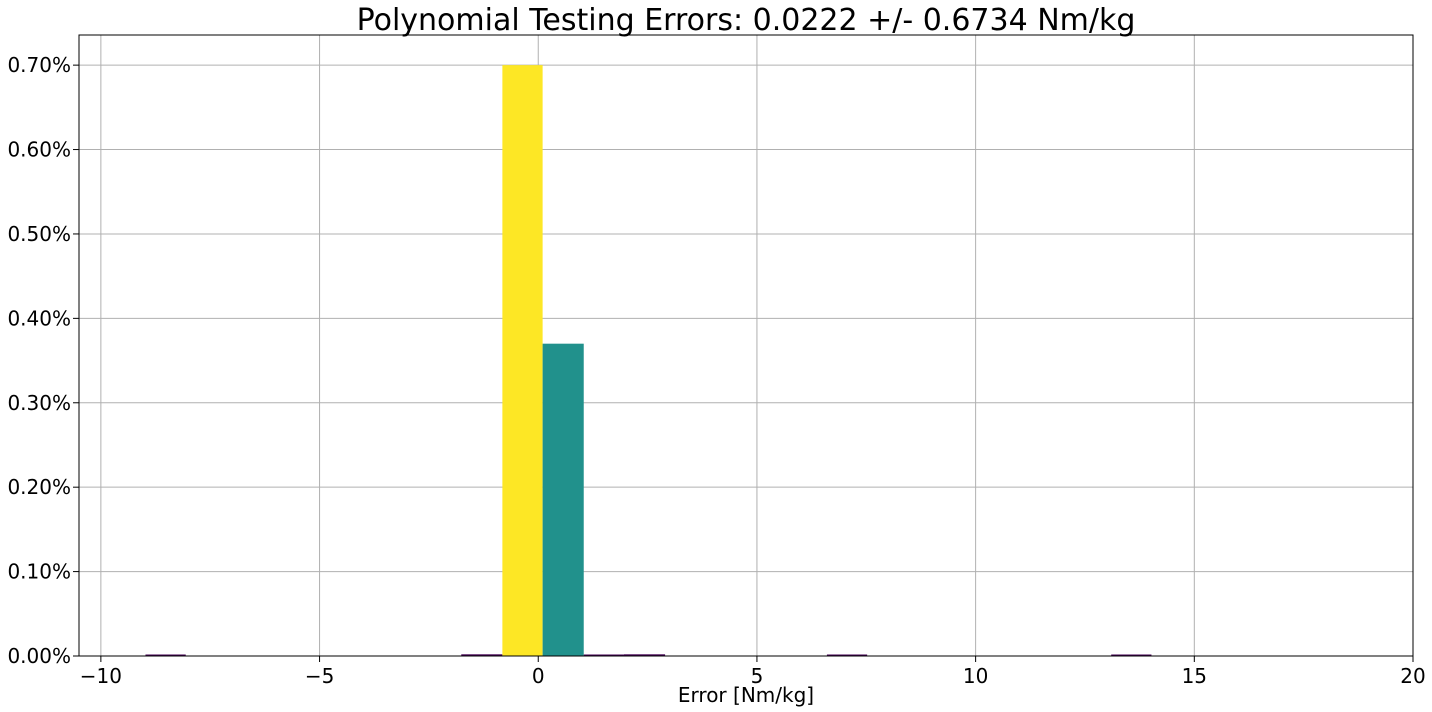  Describe the element at coordinates (39, 150) in the screenshot. I see `y-tick-label: 0.60%` at that location.